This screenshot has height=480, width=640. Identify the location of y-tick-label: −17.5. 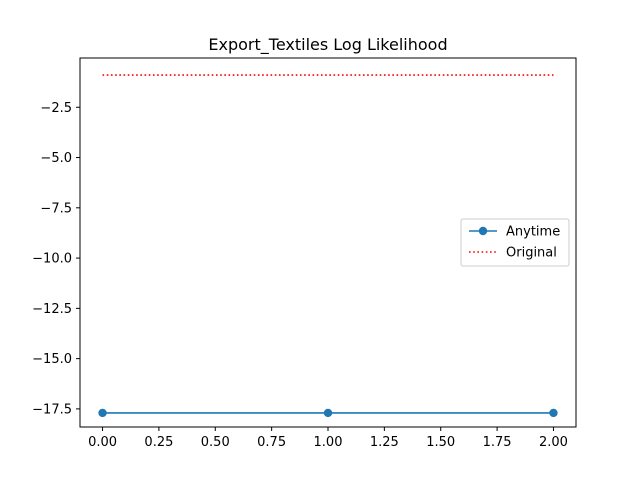
(52, 409).